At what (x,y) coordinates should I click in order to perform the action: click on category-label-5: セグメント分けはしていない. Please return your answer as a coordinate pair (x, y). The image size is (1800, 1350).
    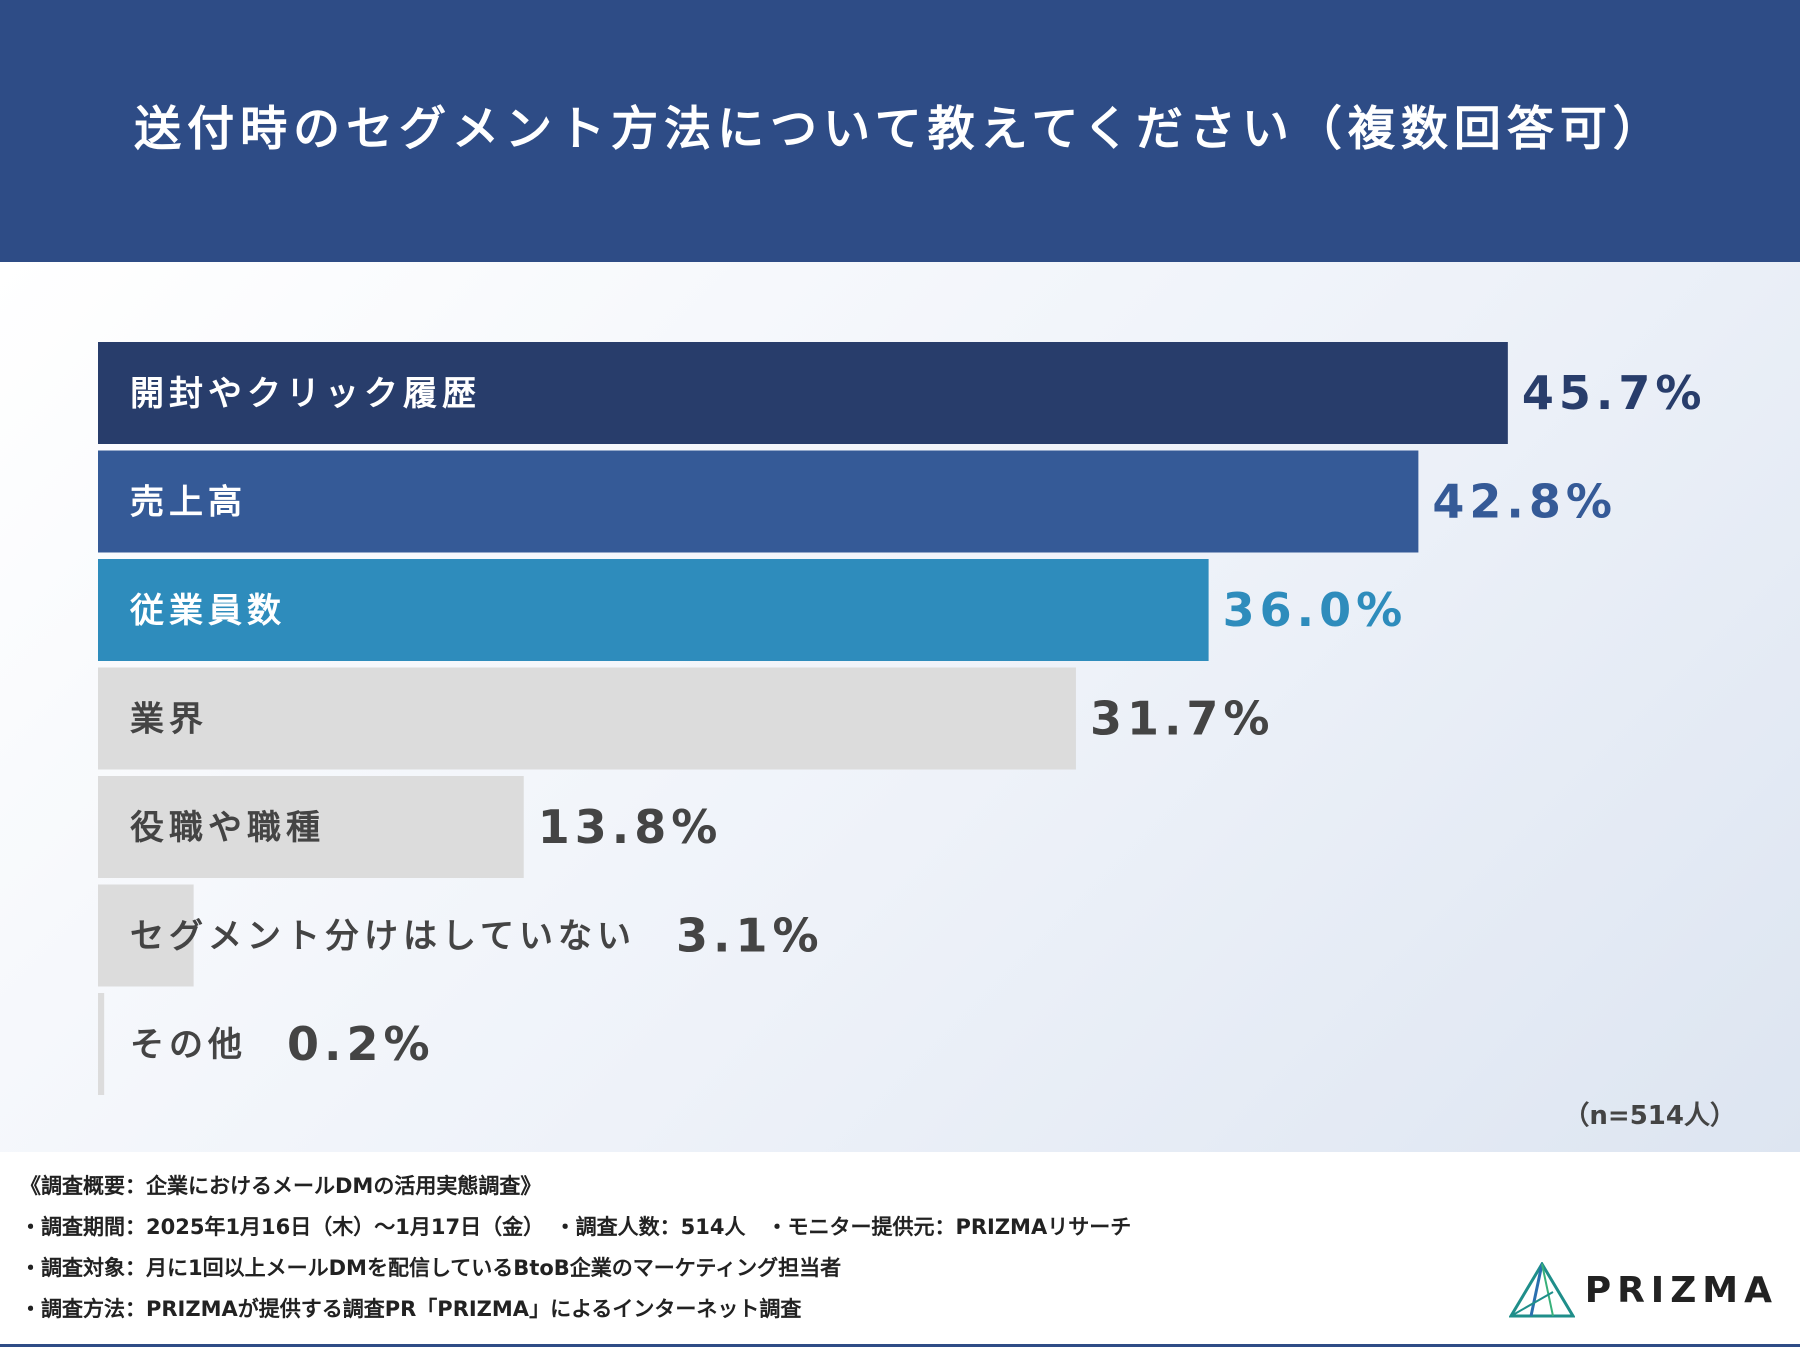
    Looking at the image, I should click on (383, 937).